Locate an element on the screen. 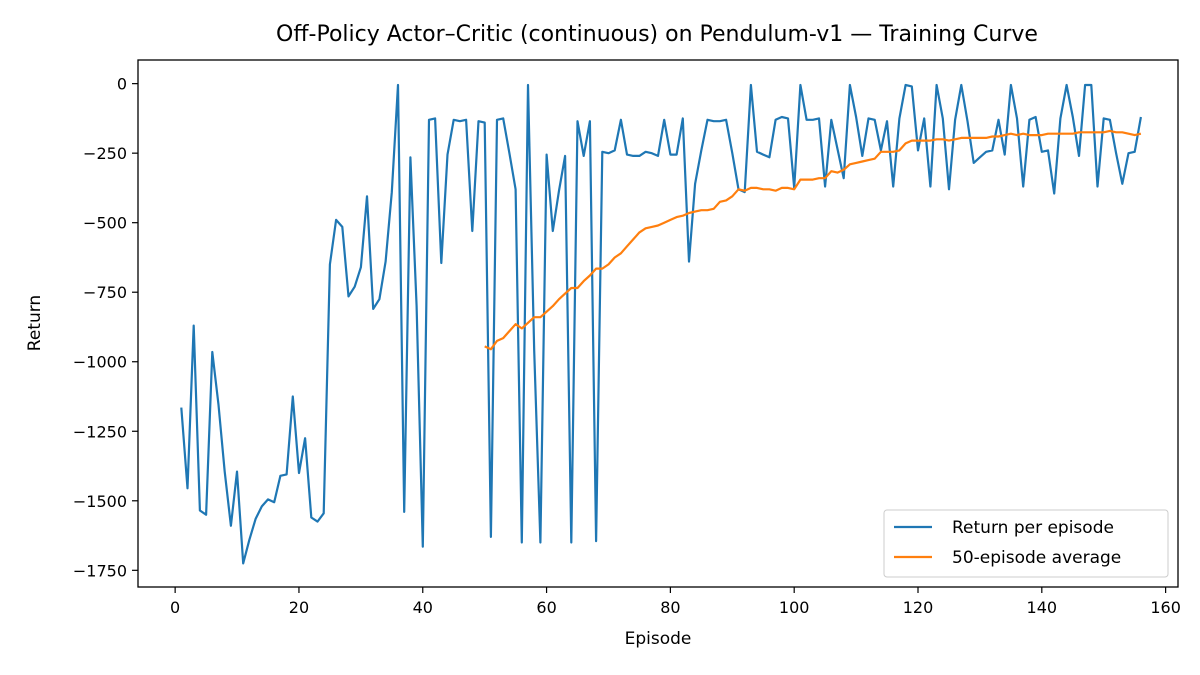 The image size is (1200, 675). y-tick-label: −1250 is located at coordinates (100, 431).